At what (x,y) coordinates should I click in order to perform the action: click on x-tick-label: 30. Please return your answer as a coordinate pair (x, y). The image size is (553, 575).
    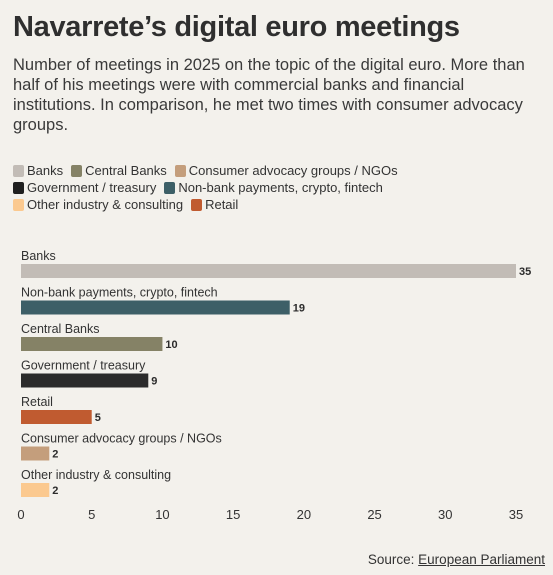
    Looking at the image, I should click on (445, 514).